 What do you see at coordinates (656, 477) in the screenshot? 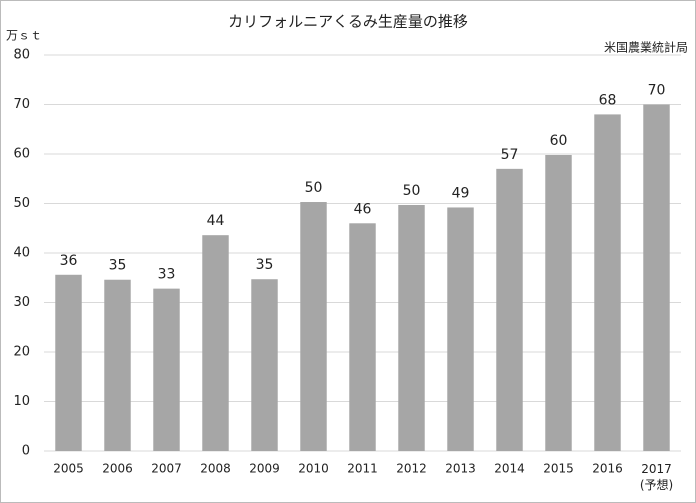
I see `x-tick-label: 2017 (予想)` at bounding box center [656, 477].